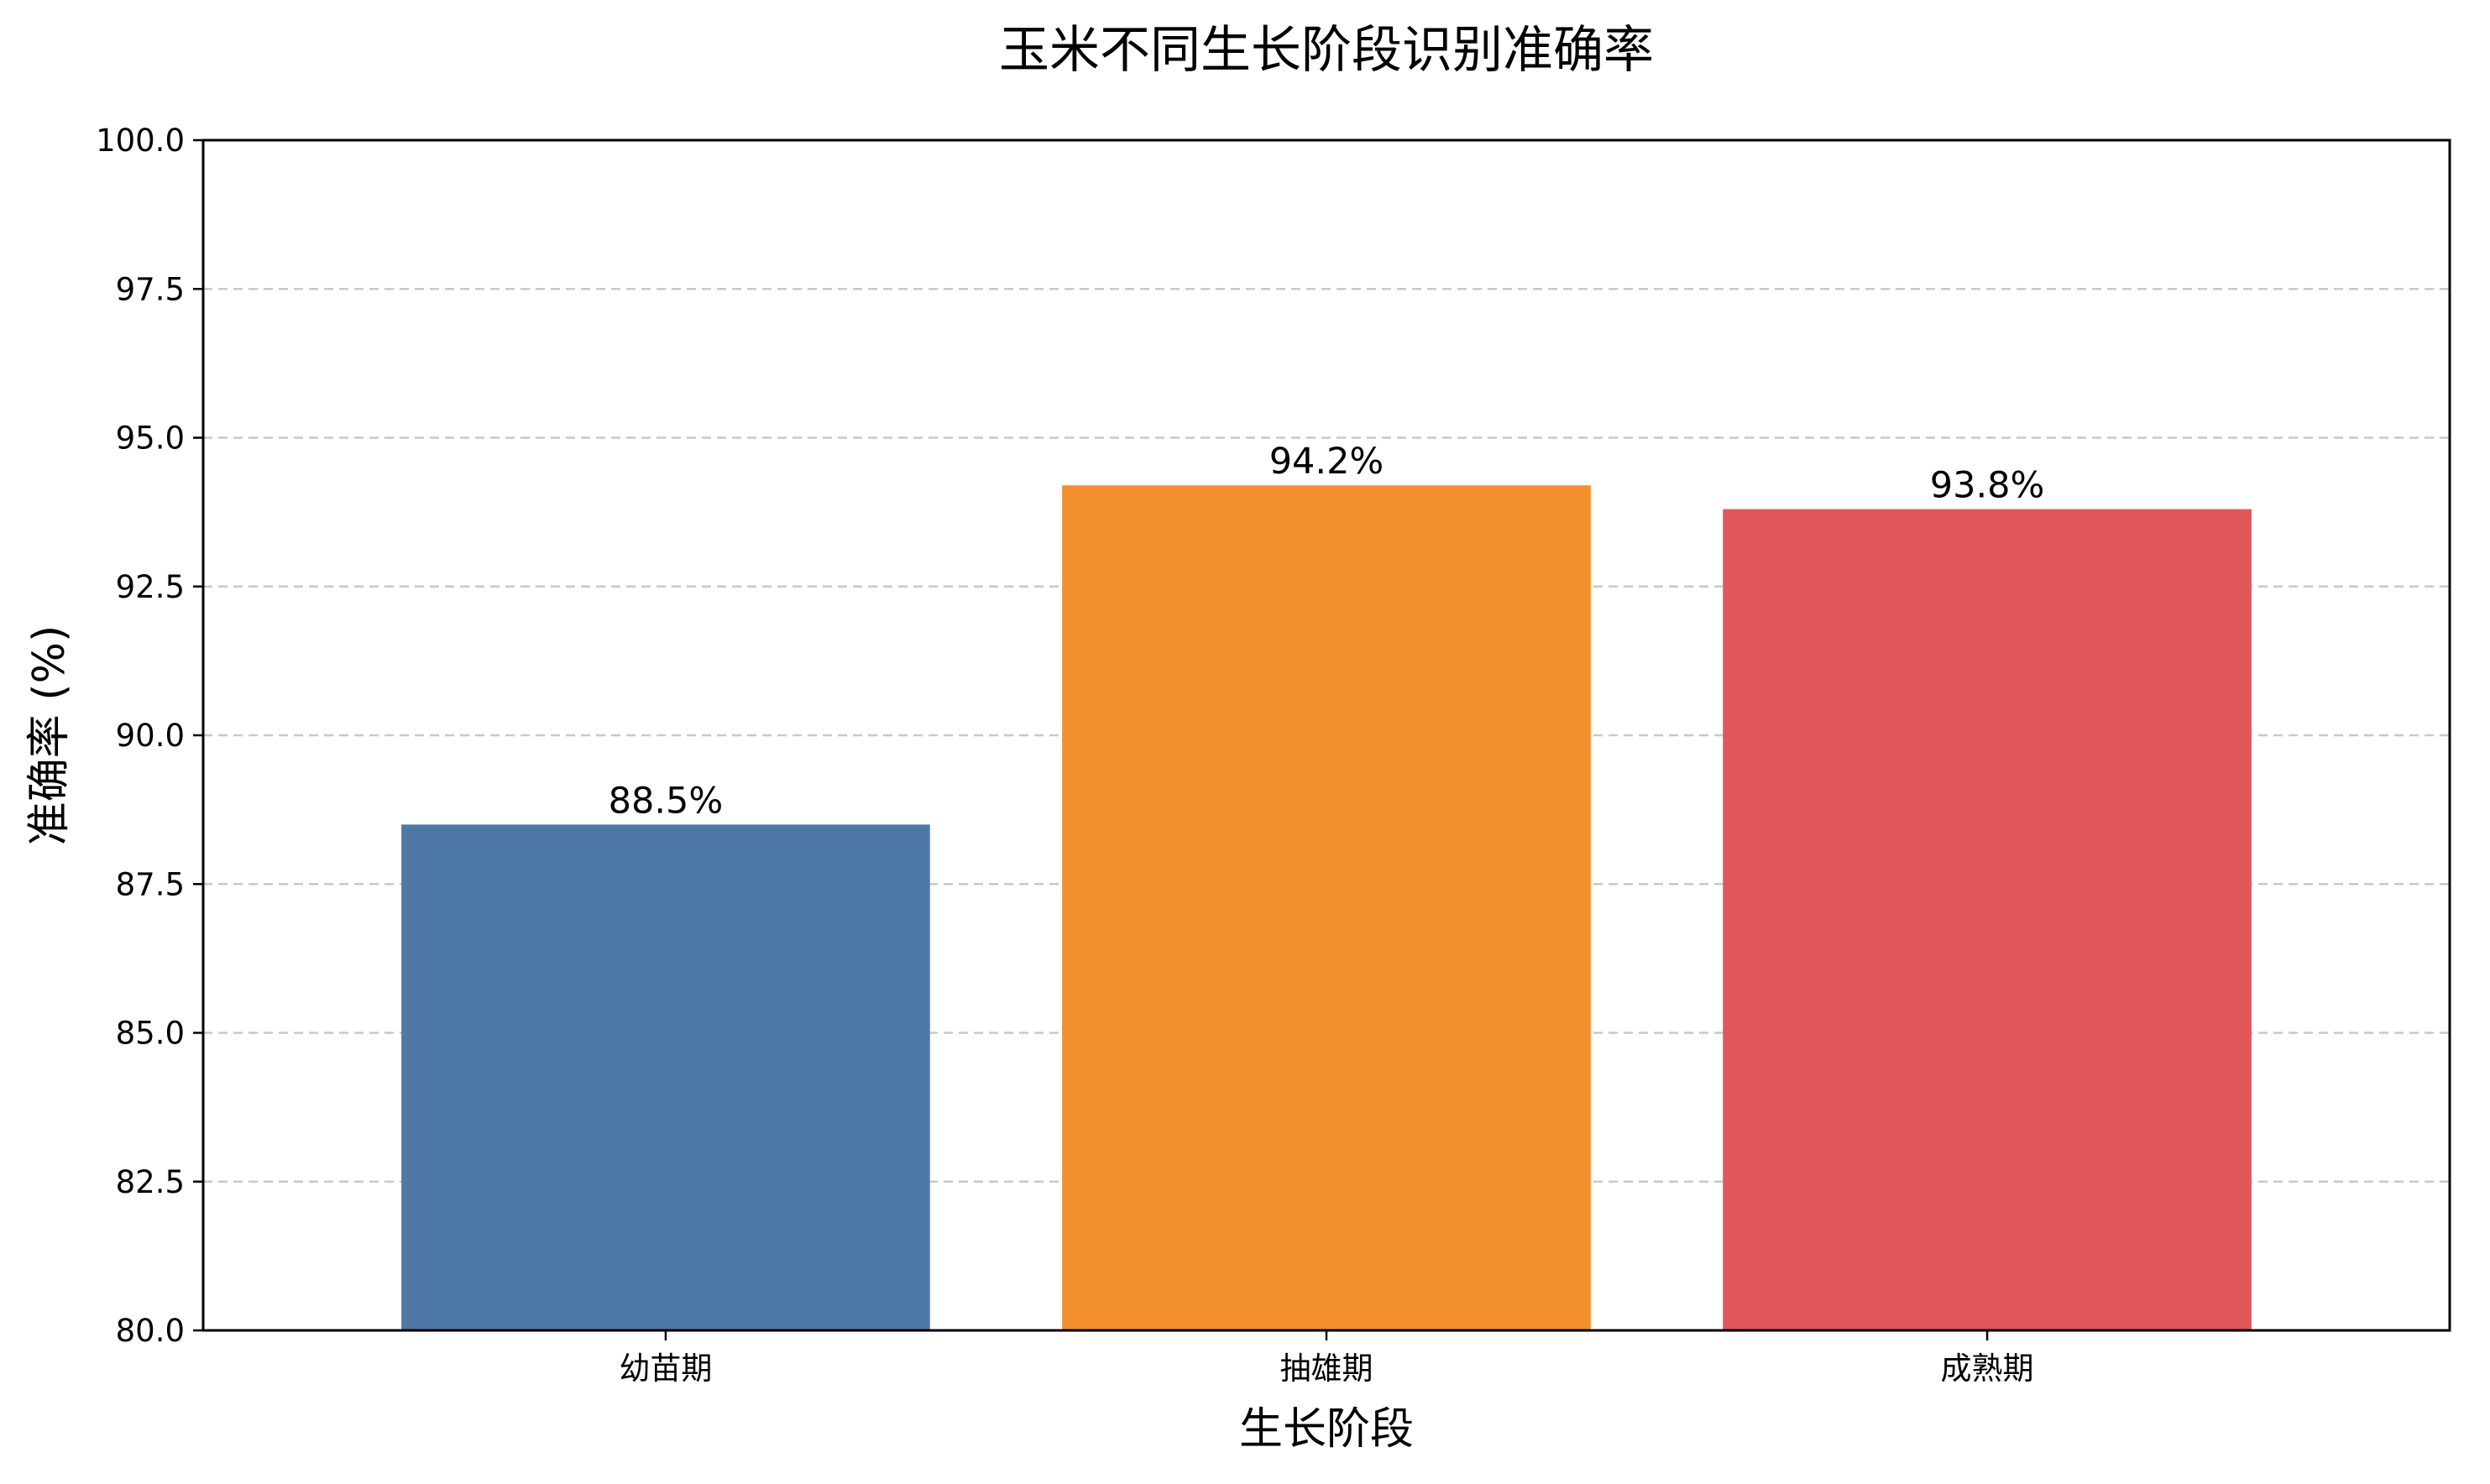  I want to click on x-tick-label: 幼苗期, so click(665, 1369).